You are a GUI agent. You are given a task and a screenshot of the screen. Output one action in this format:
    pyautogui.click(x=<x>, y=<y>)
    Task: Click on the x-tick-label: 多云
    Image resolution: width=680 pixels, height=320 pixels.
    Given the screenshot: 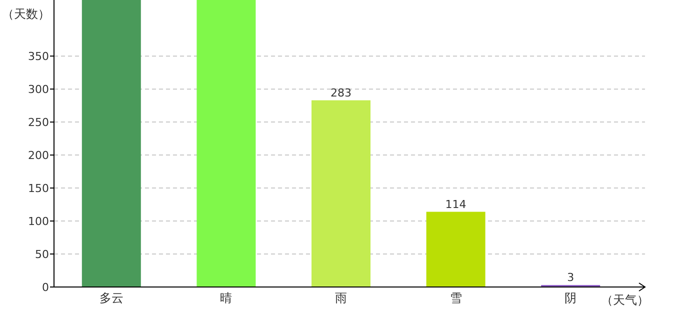 What is the action you would take?
    pyautogui.click(x=111, y=298)
    